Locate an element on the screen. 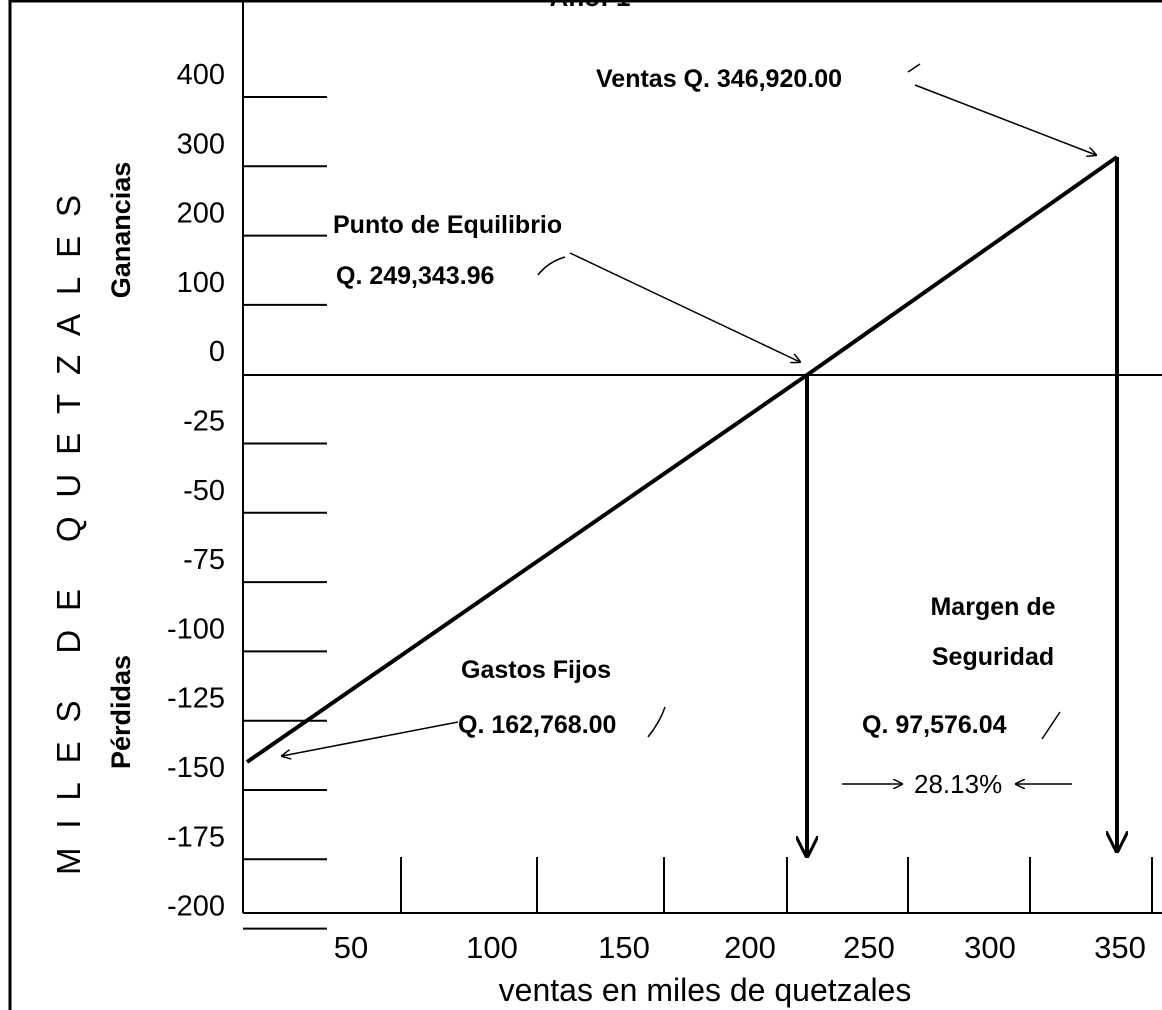 The height and width of the screenshot is (1010, 1162). ventas-tick-mark is located at coordinates (914, 68).